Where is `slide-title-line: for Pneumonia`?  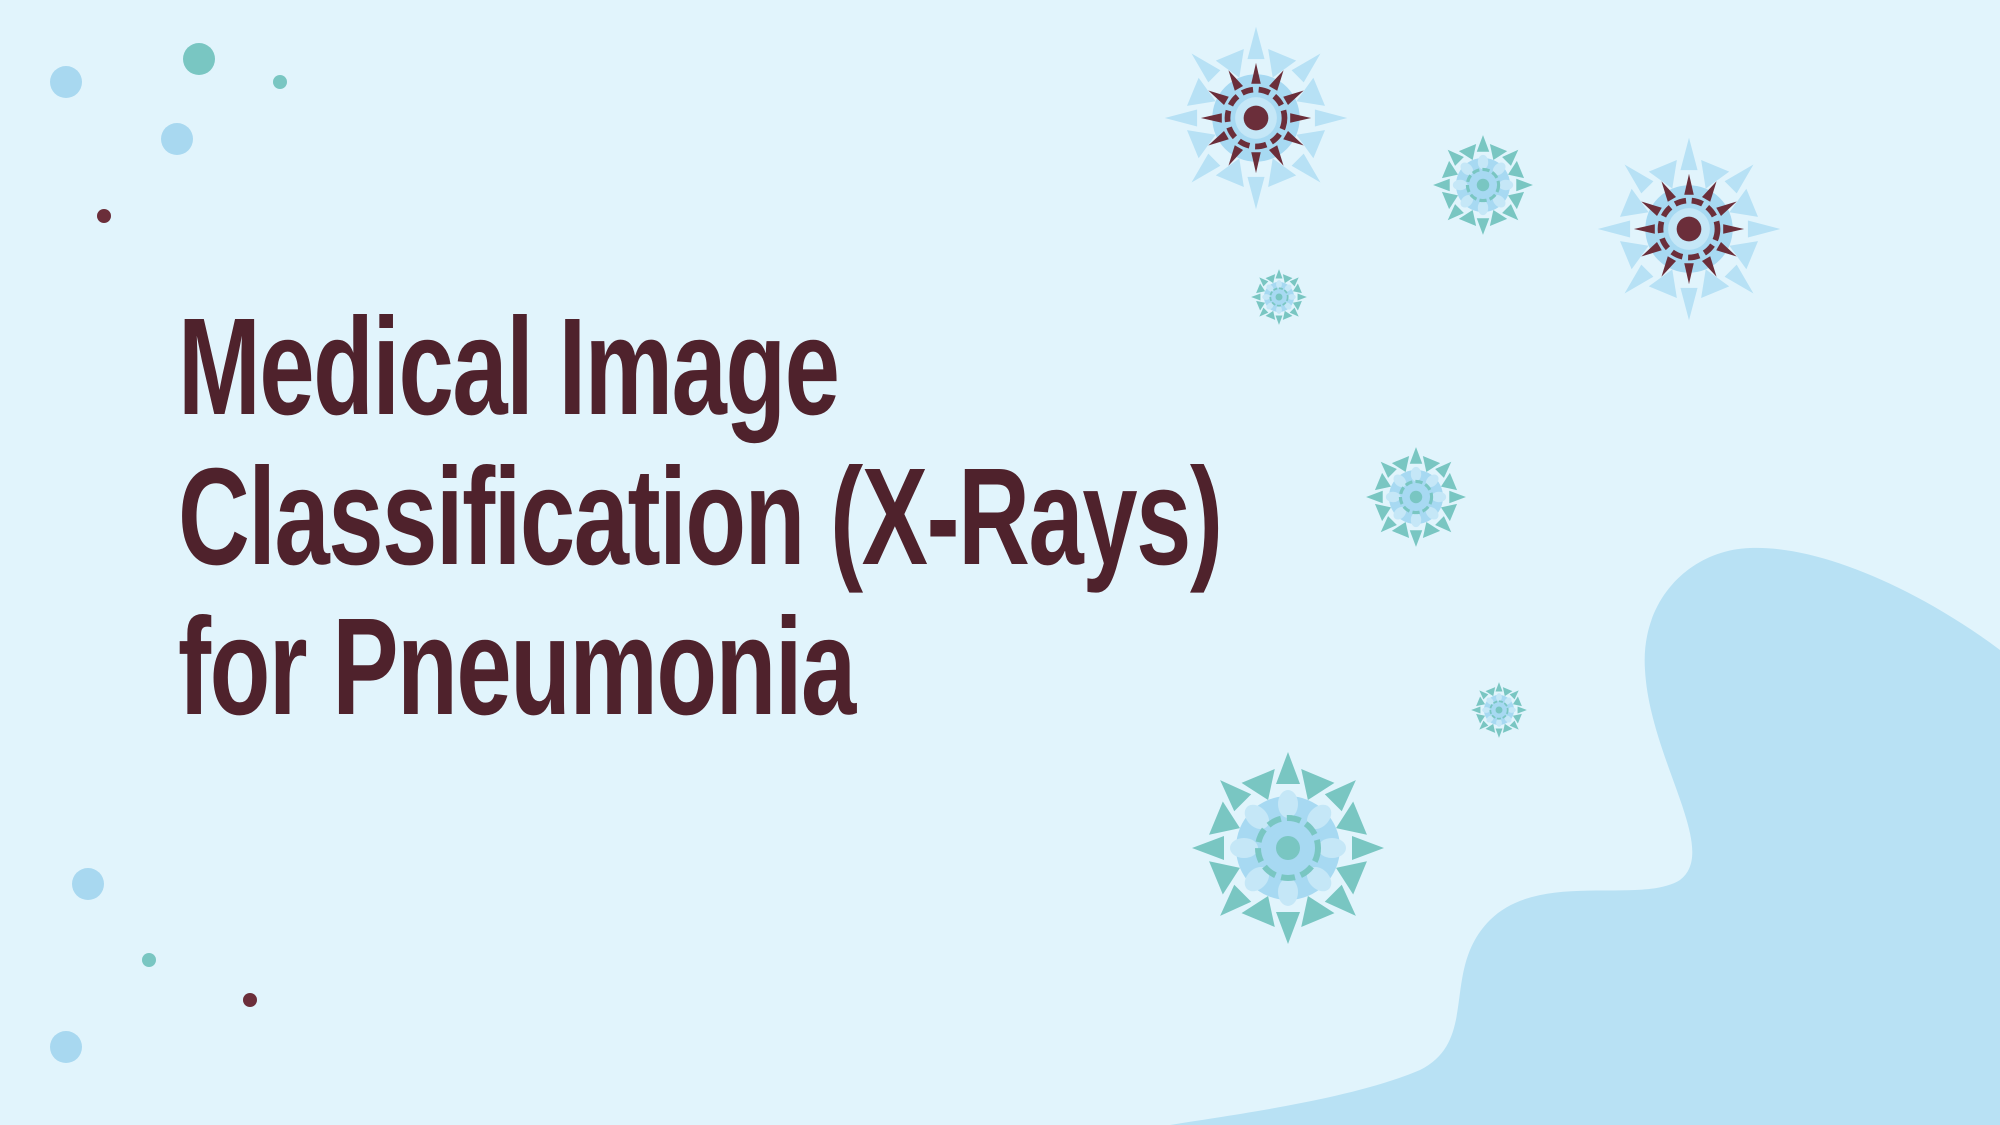 slide-title-line: for Pneumonia is located at coordinates (517, 667).